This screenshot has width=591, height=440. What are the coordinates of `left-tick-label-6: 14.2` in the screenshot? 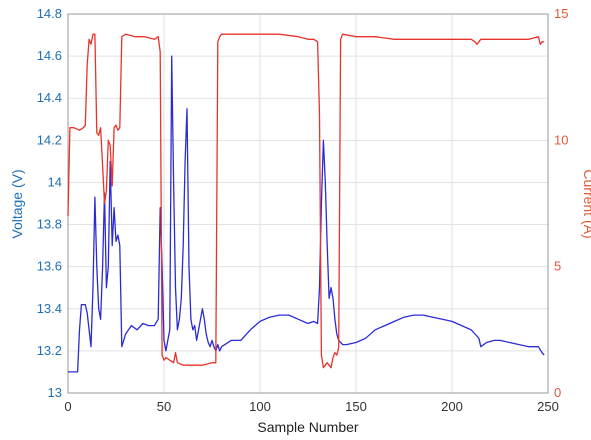 It's located at (49, 139).